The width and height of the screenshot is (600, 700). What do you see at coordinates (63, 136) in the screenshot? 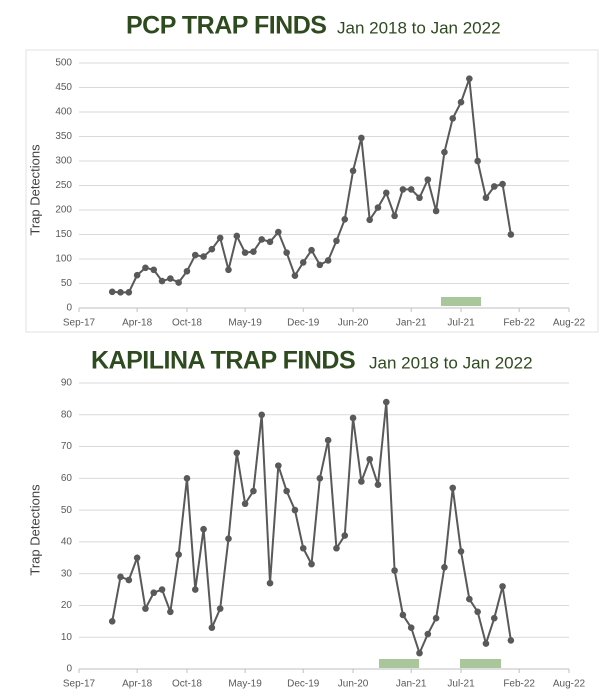
I see `y-tick-label: 350` at bounding box center [63, 136].